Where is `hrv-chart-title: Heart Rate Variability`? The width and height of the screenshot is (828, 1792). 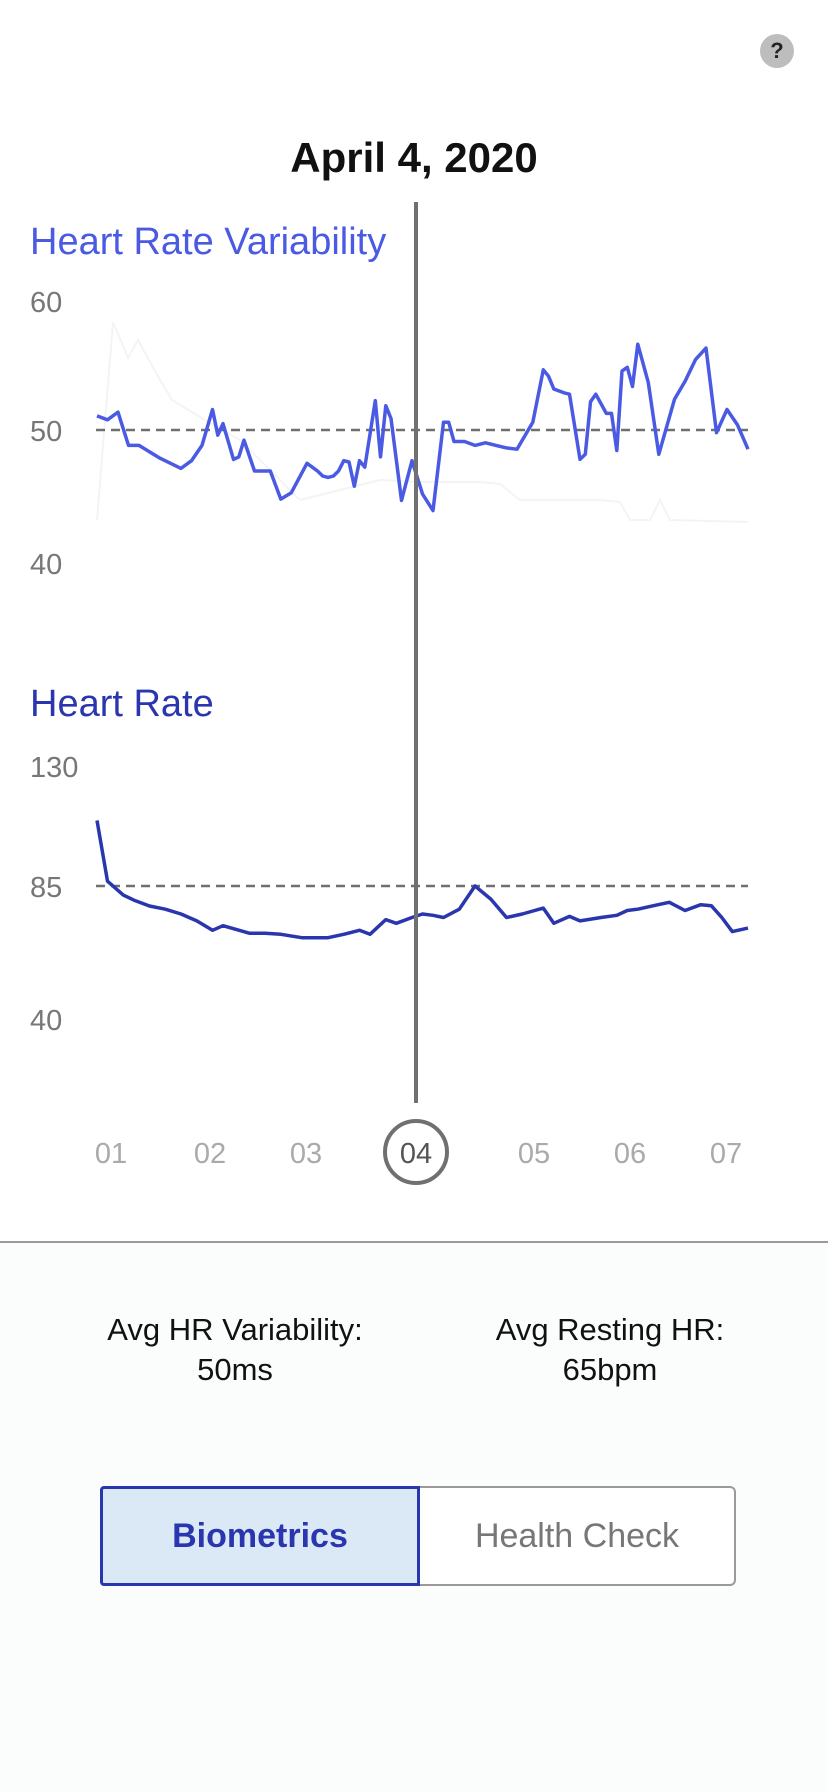 hrv-chart-title: Heart Rate Variability is located at coordinates (208, 242).